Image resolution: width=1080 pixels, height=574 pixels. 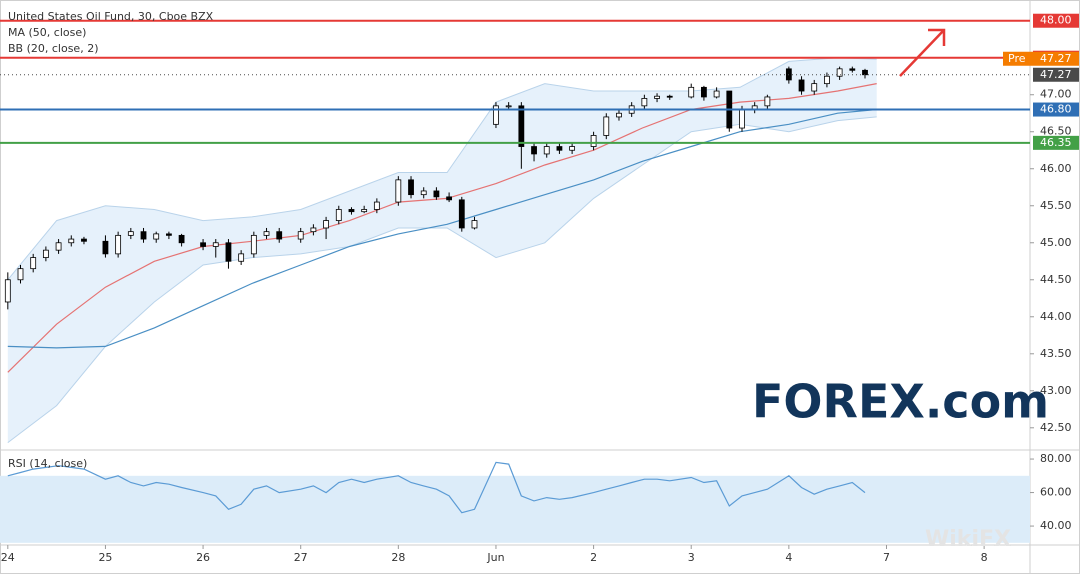 What do you see at coordinates (922, 52) in the screenshot?
I see `arrow` at bounding box center [922, 52].